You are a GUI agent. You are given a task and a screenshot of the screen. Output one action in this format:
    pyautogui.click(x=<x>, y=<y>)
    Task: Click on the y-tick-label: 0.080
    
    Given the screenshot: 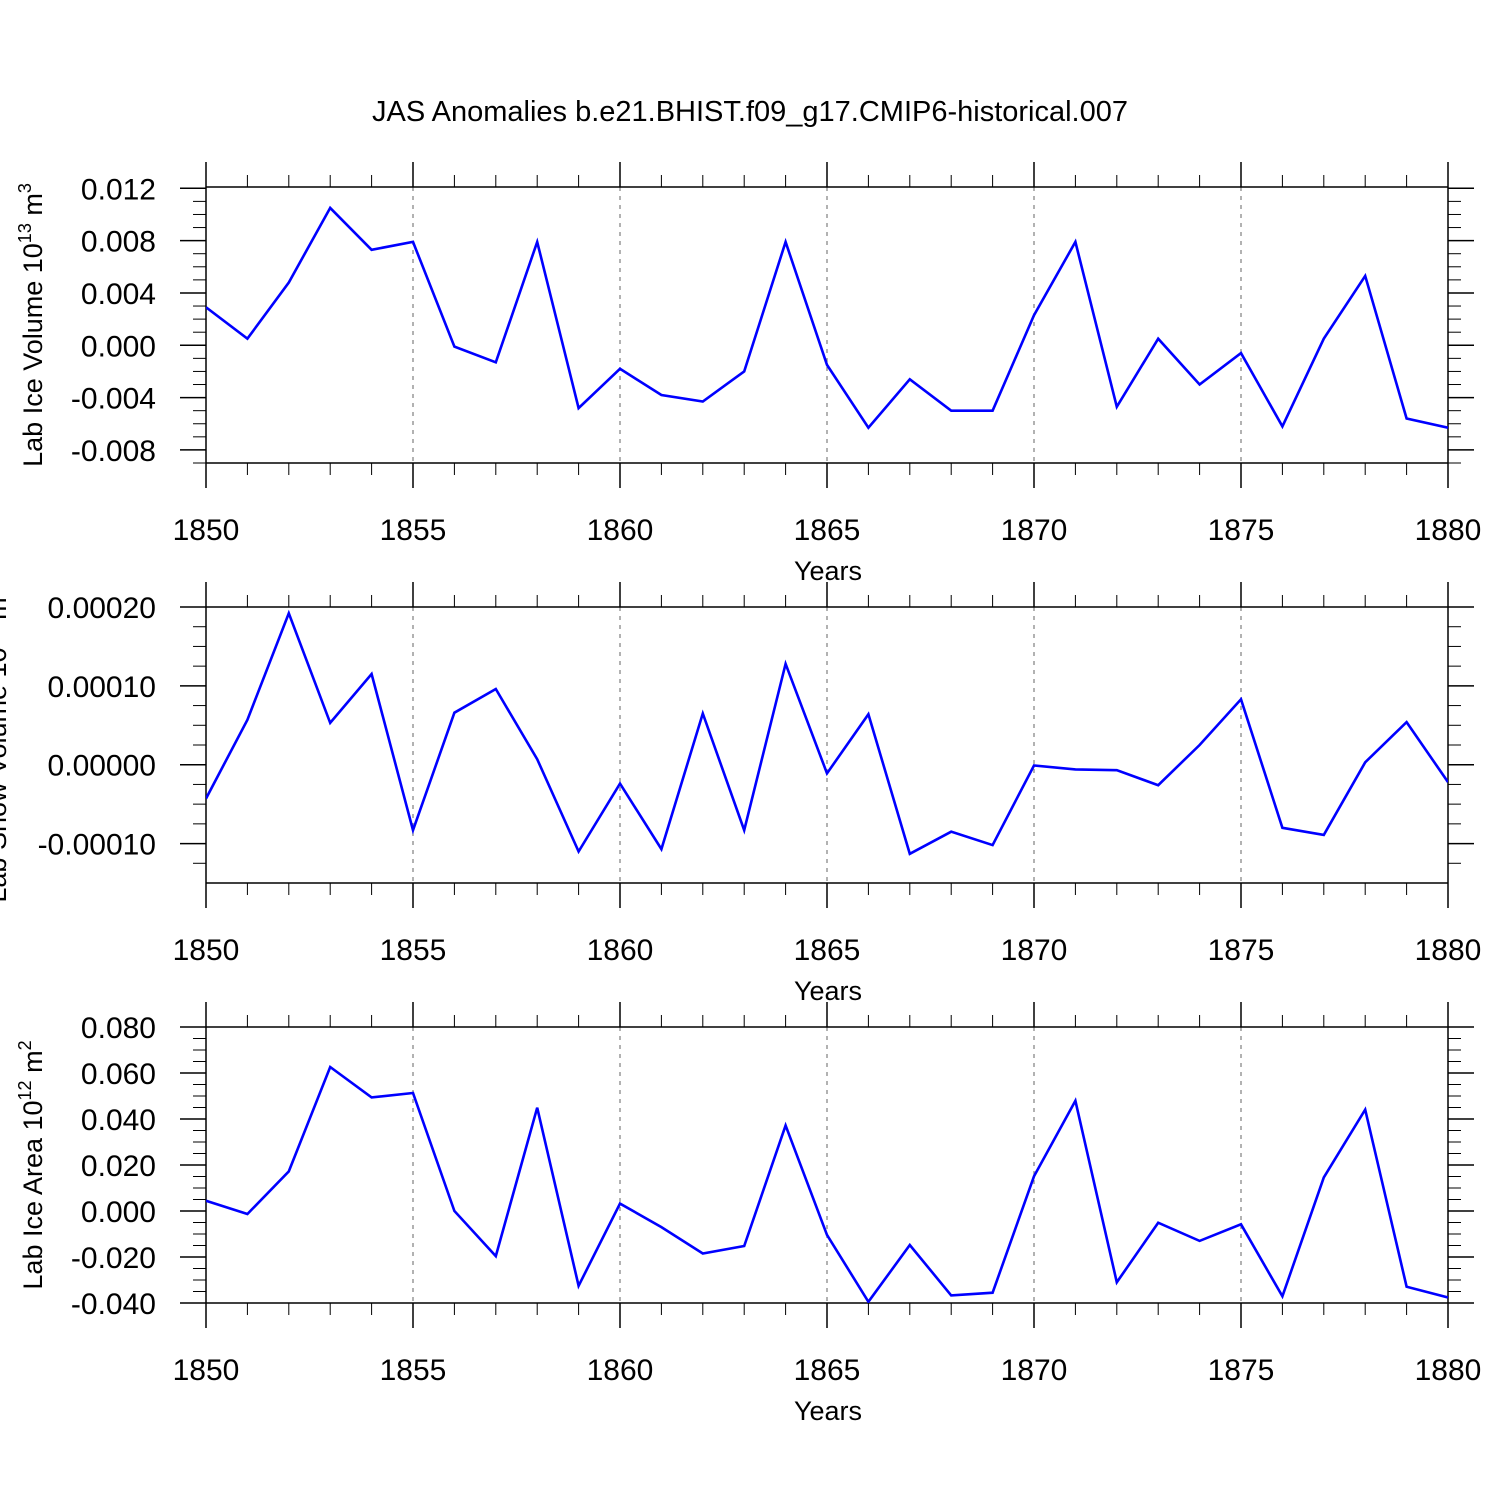 What is the action you would take?
    pyautogui.click(x=118, y=1028)
    